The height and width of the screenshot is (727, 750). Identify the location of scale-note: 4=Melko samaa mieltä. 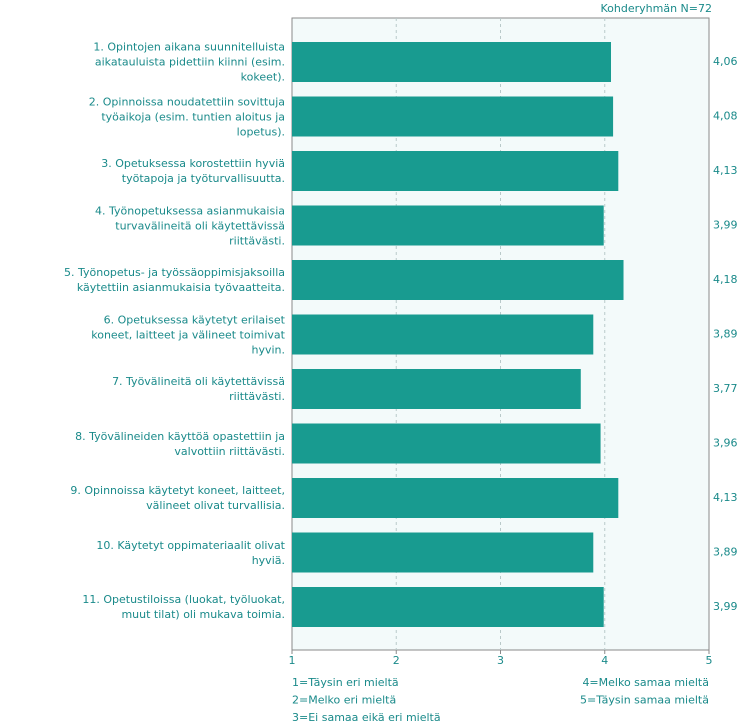
(645, 682).